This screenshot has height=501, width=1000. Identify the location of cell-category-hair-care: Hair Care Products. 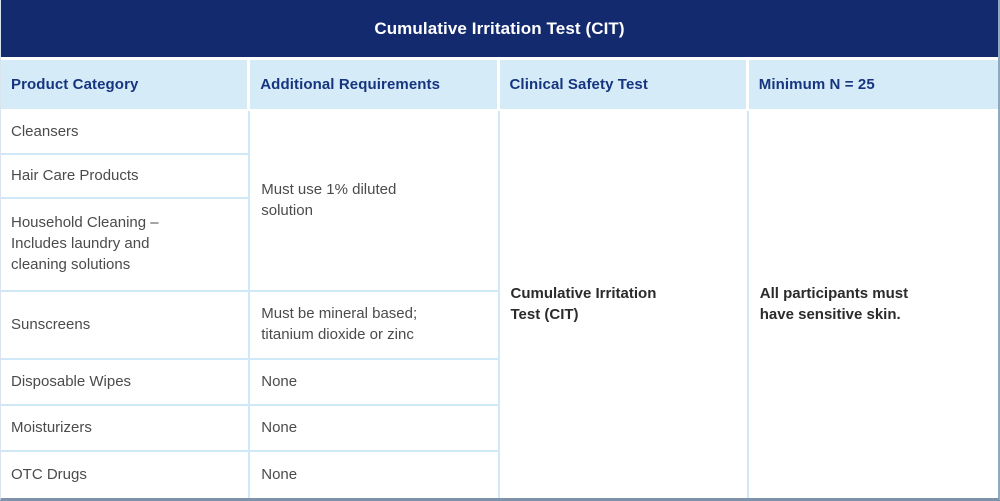
(126, 177).